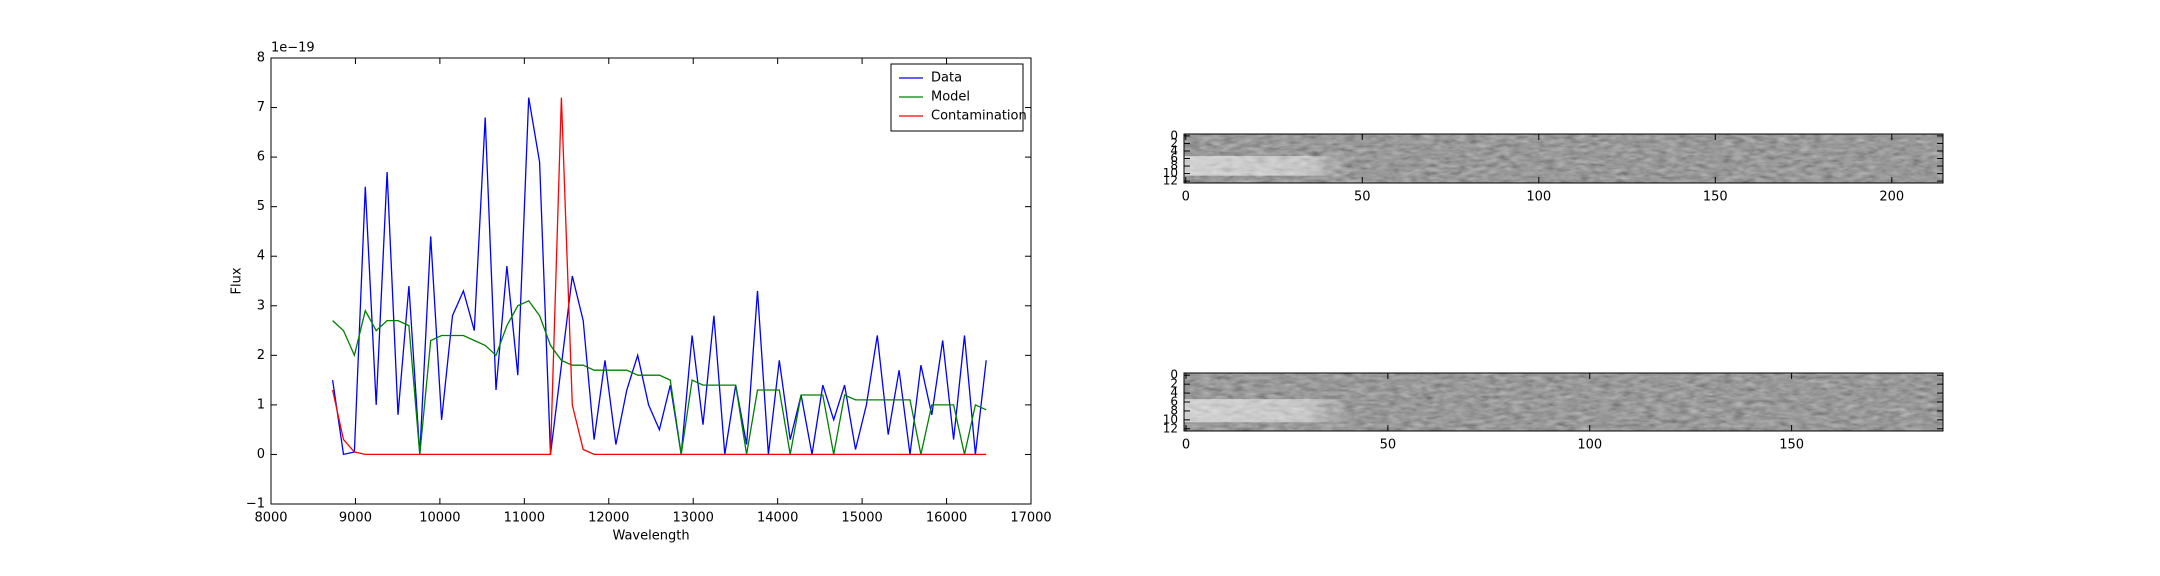 Image resolution: width=2160 pixels, height=576 pixels. What do you see at coordinates (261, 206) in the screenshot?
I see `y-tick-label: 5` at bounding box center [261, 206].